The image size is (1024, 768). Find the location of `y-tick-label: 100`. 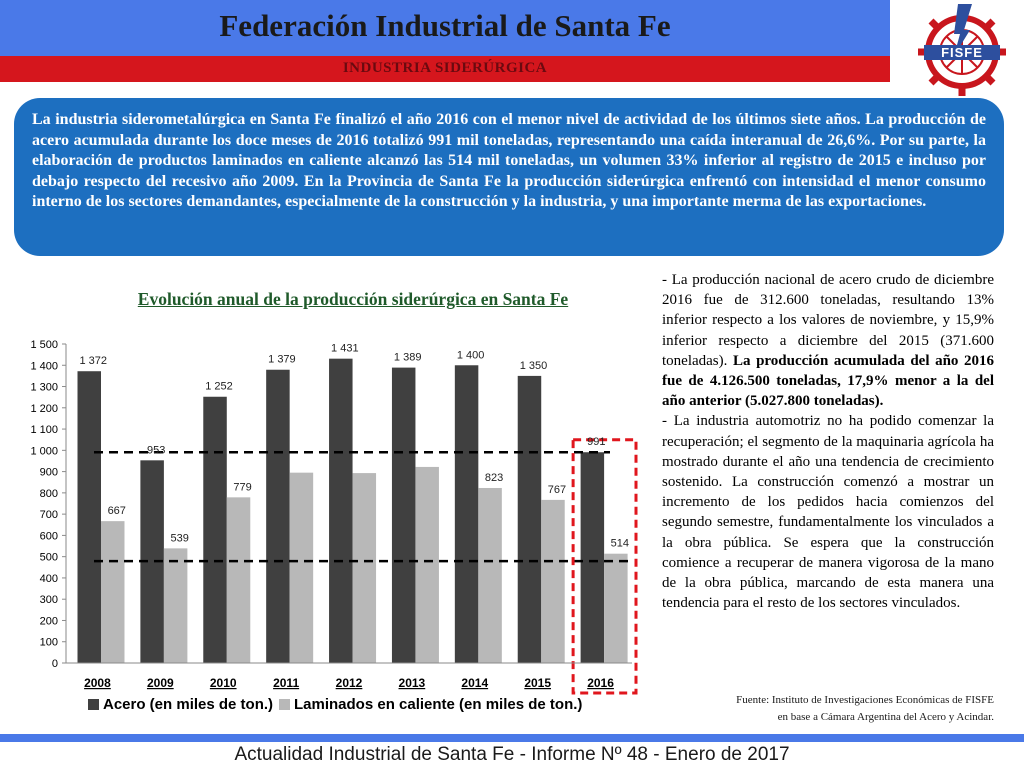

y-tick-label: 100 is located at coordinates (49, 643).